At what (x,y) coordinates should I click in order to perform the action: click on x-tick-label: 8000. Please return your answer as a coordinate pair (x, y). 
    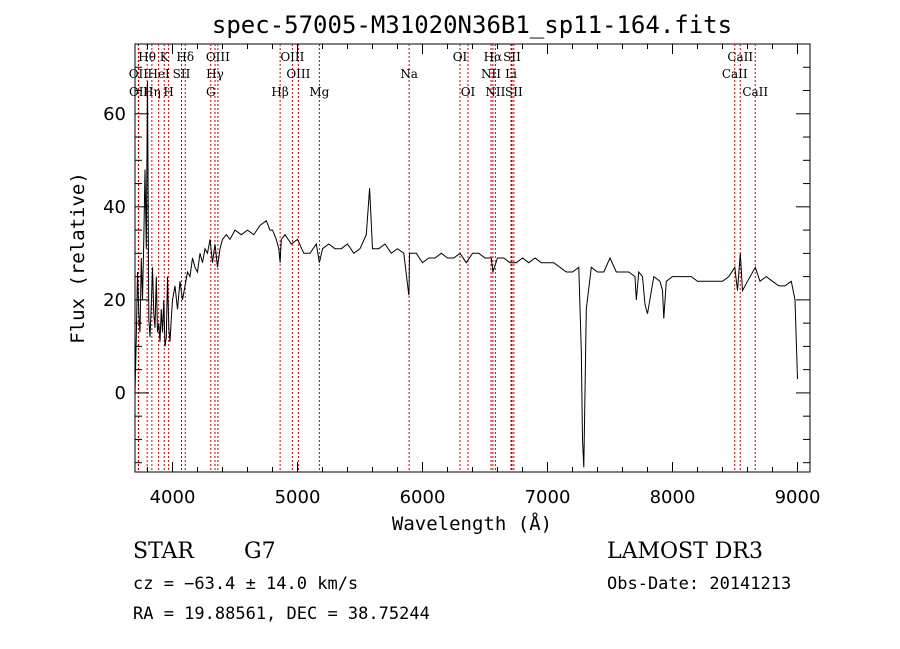
    Looking at the image, I should click on (673, 497).